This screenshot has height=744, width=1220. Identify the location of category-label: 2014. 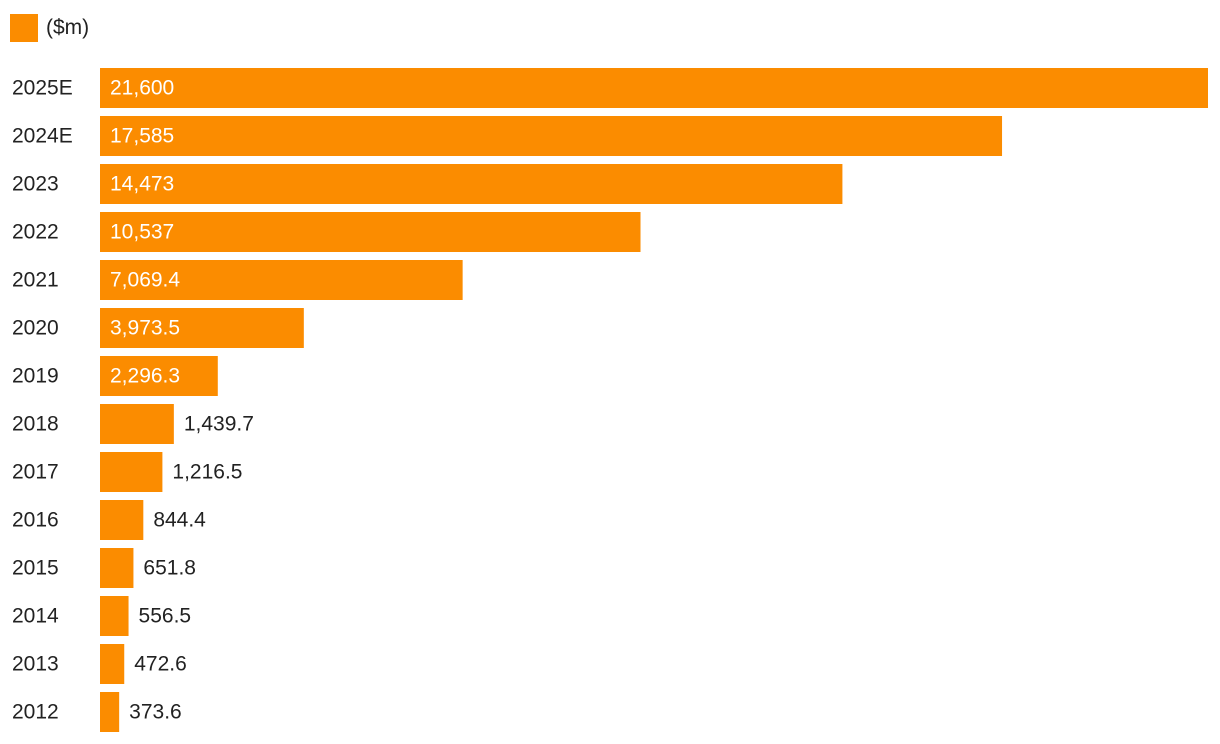
(35, 616).